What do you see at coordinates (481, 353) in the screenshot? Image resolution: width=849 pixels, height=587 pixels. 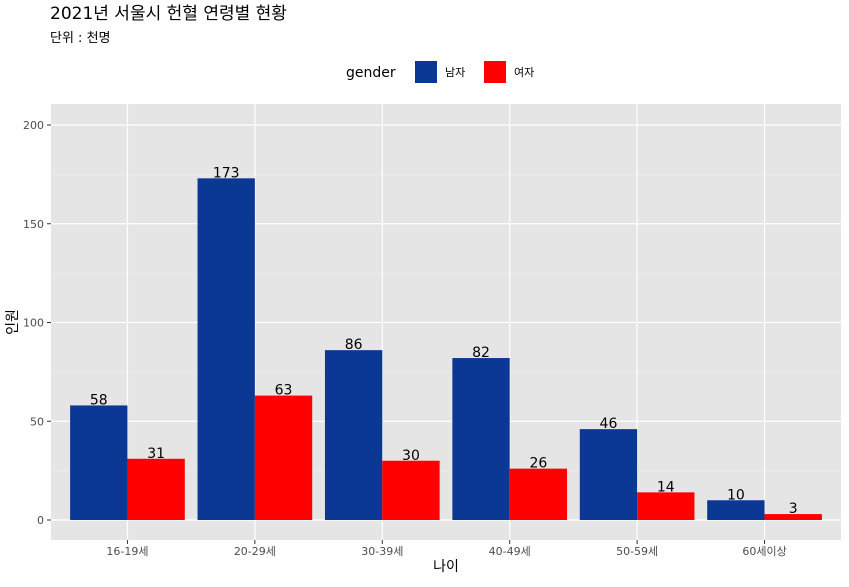 I see `bar-value-label: 82` at bounding box center [481, 353].